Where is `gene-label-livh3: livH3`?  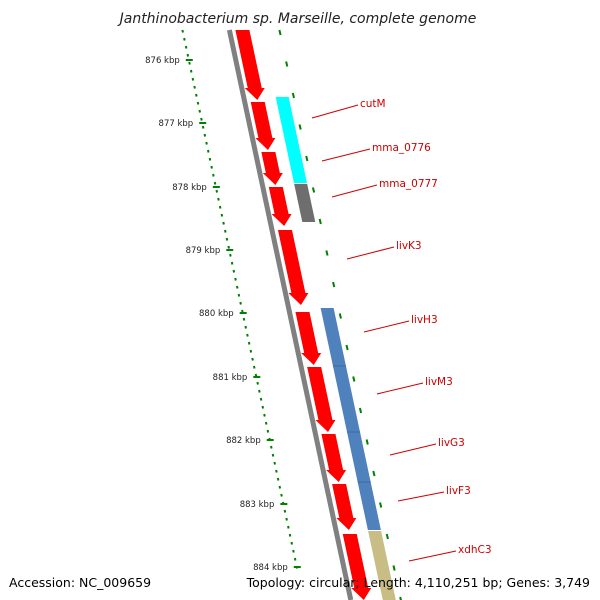
gene-label-livh3: livH3 is located at coordinates (424, 320).